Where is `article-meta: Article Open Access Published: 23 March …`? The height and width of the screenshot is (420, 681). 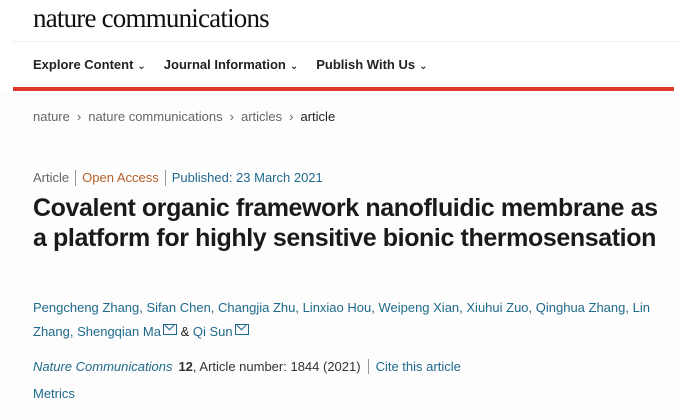 article-meta: Article Open Access Published: 23 March … is located at coordinates (181, 178).